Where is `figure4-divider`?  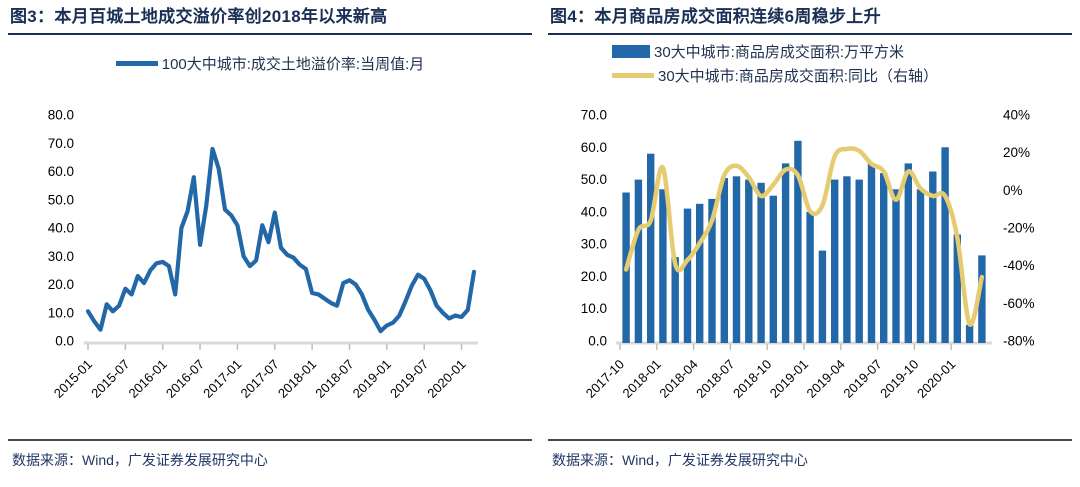
figure4-divider is located at coordinates (810, 440).